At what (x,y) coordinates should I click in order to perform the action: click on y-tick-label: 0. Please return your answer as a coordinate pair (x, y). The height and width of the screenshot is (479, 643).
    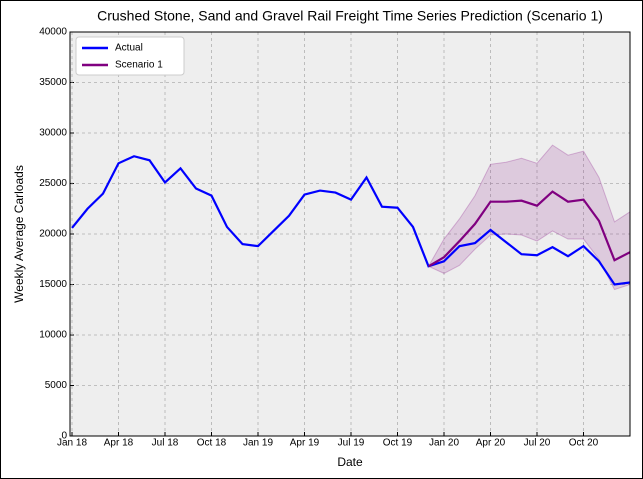
    Looking at the image, I should click on (64, 436).